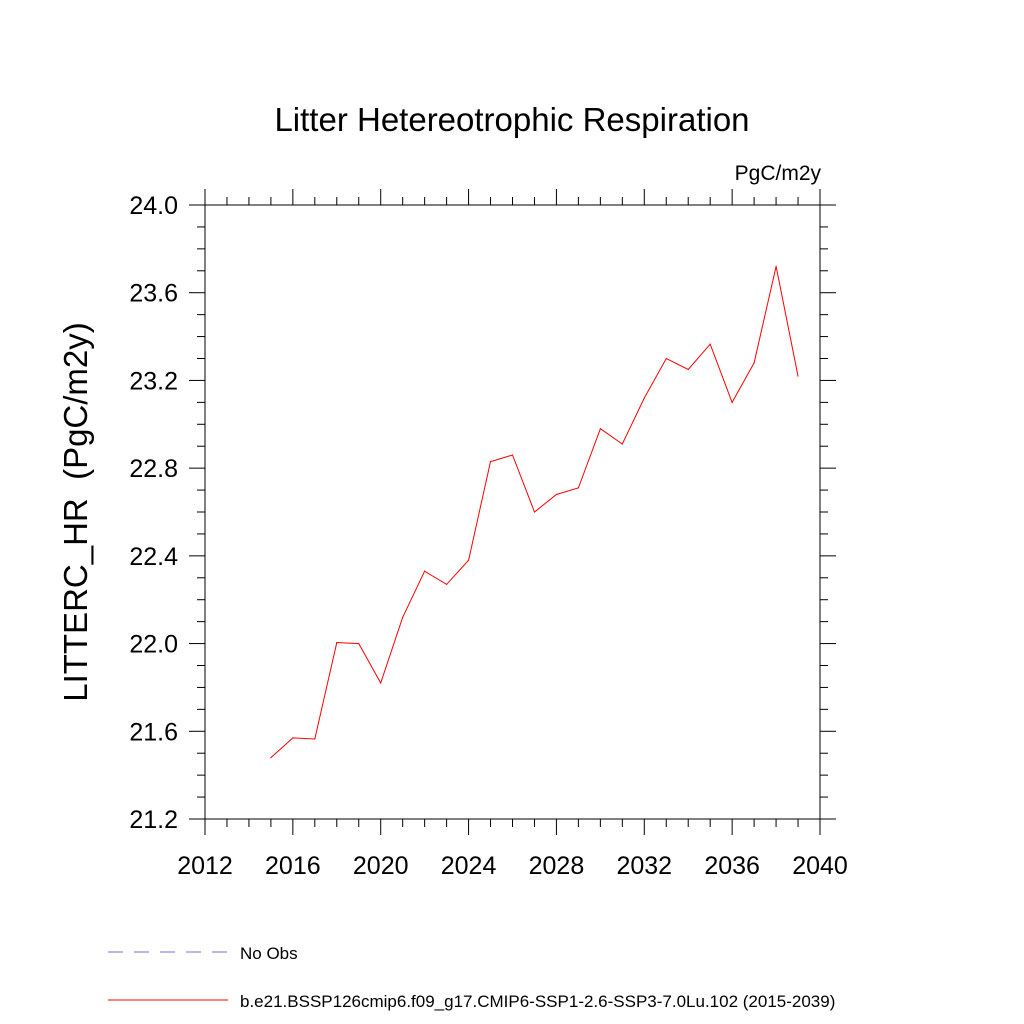  What do you see at coordinates (732, 866) in the screenshot?
I see `x-tick-label: 2036` at bounding box center [732, 866].